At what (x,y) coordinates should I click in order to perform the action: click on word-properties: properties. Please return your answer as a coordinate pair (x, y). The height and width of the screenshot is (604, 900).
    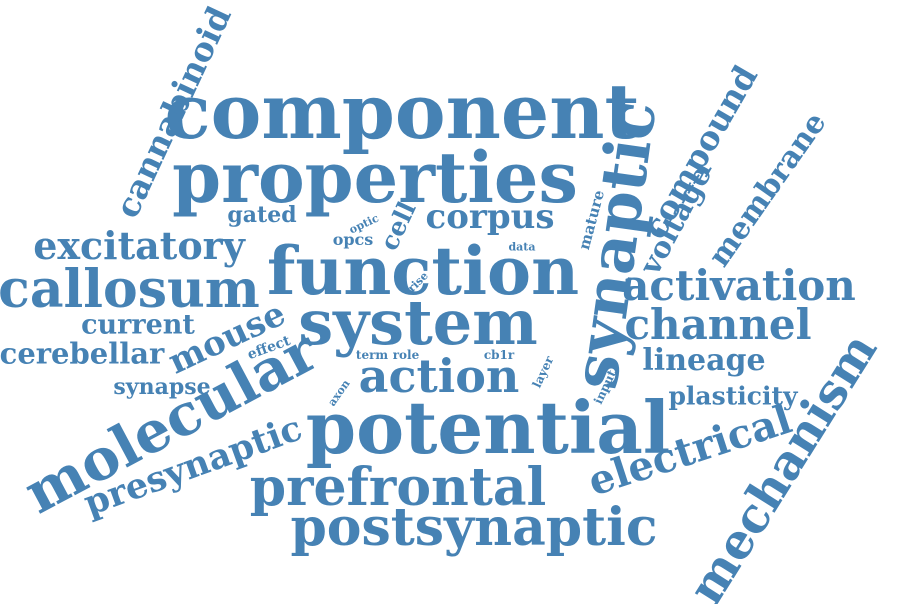
    Looking at the image, I should click on (375, 177).